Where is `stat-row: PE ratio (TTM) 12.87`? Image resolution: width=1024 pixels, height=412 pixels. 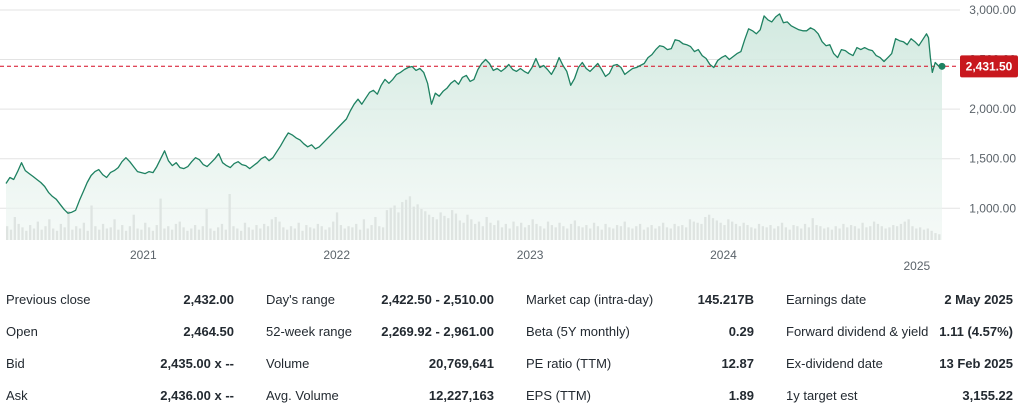 stat-row: PE ratio (TTM) 12.87 is located at coordinates (650, 363).